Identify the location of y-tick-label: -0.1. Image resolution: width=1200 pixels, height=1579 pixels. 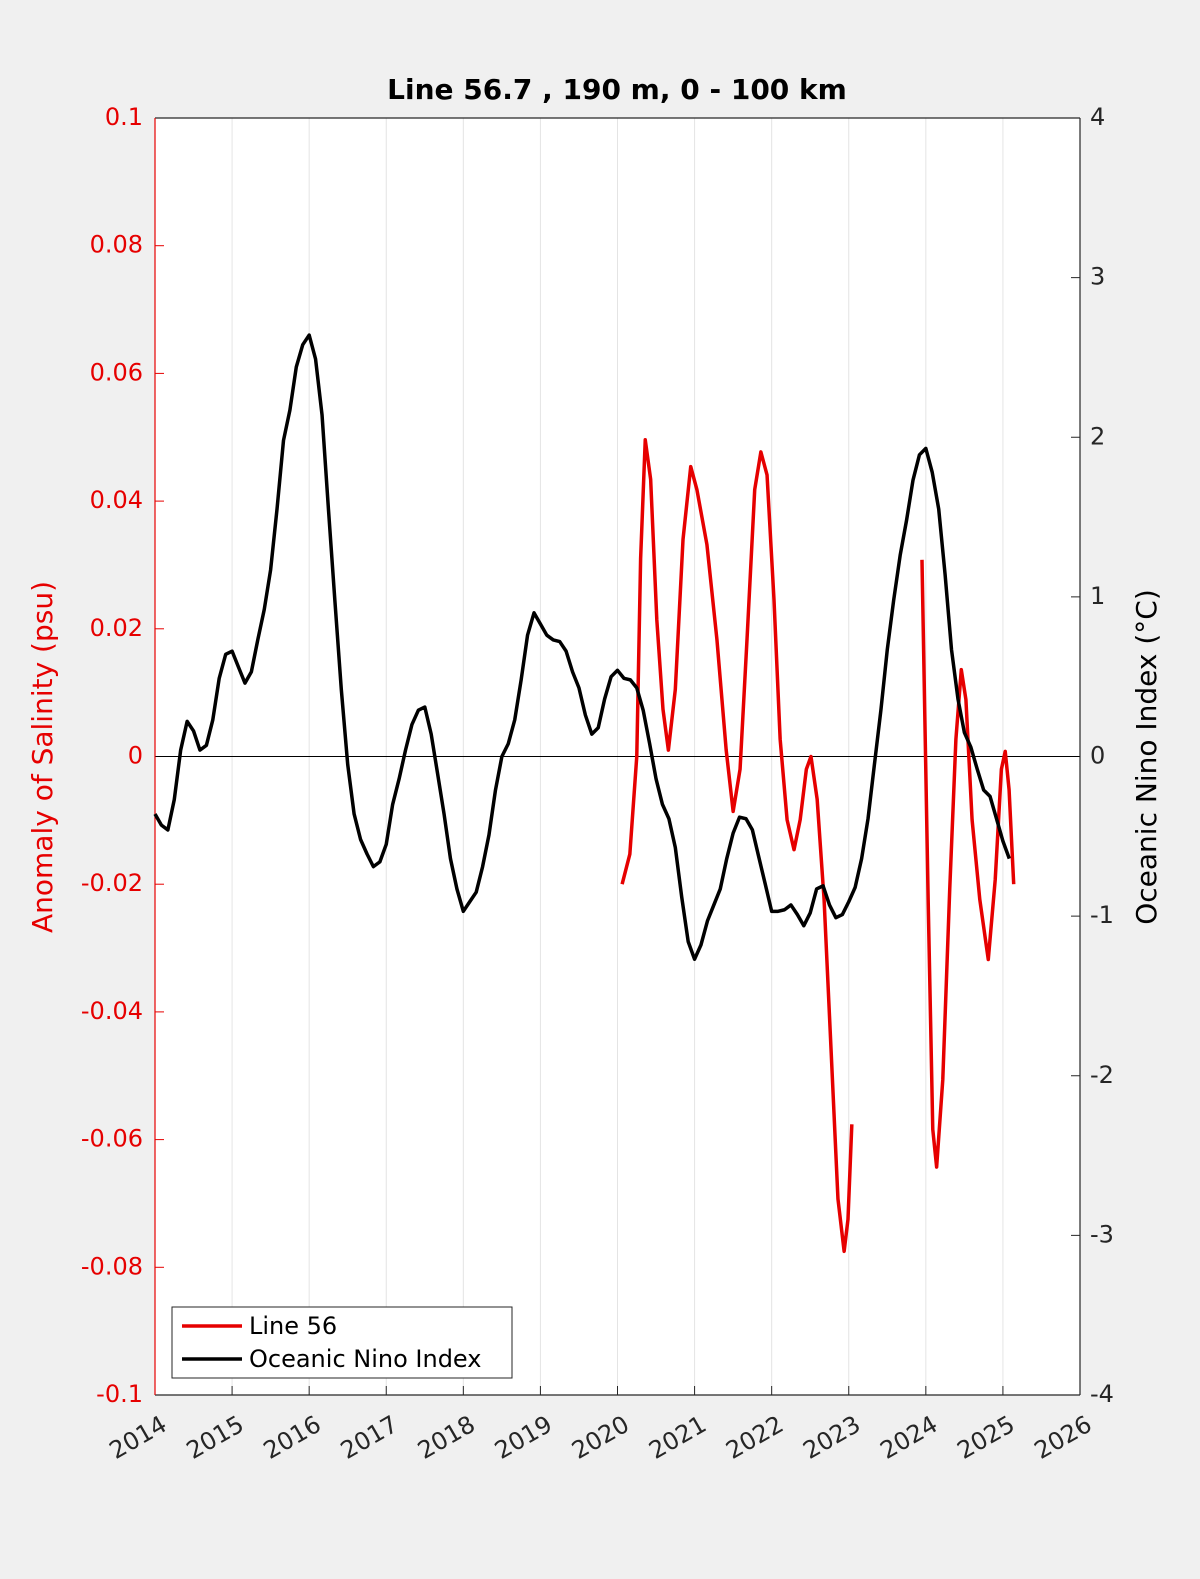
(119, 1394).